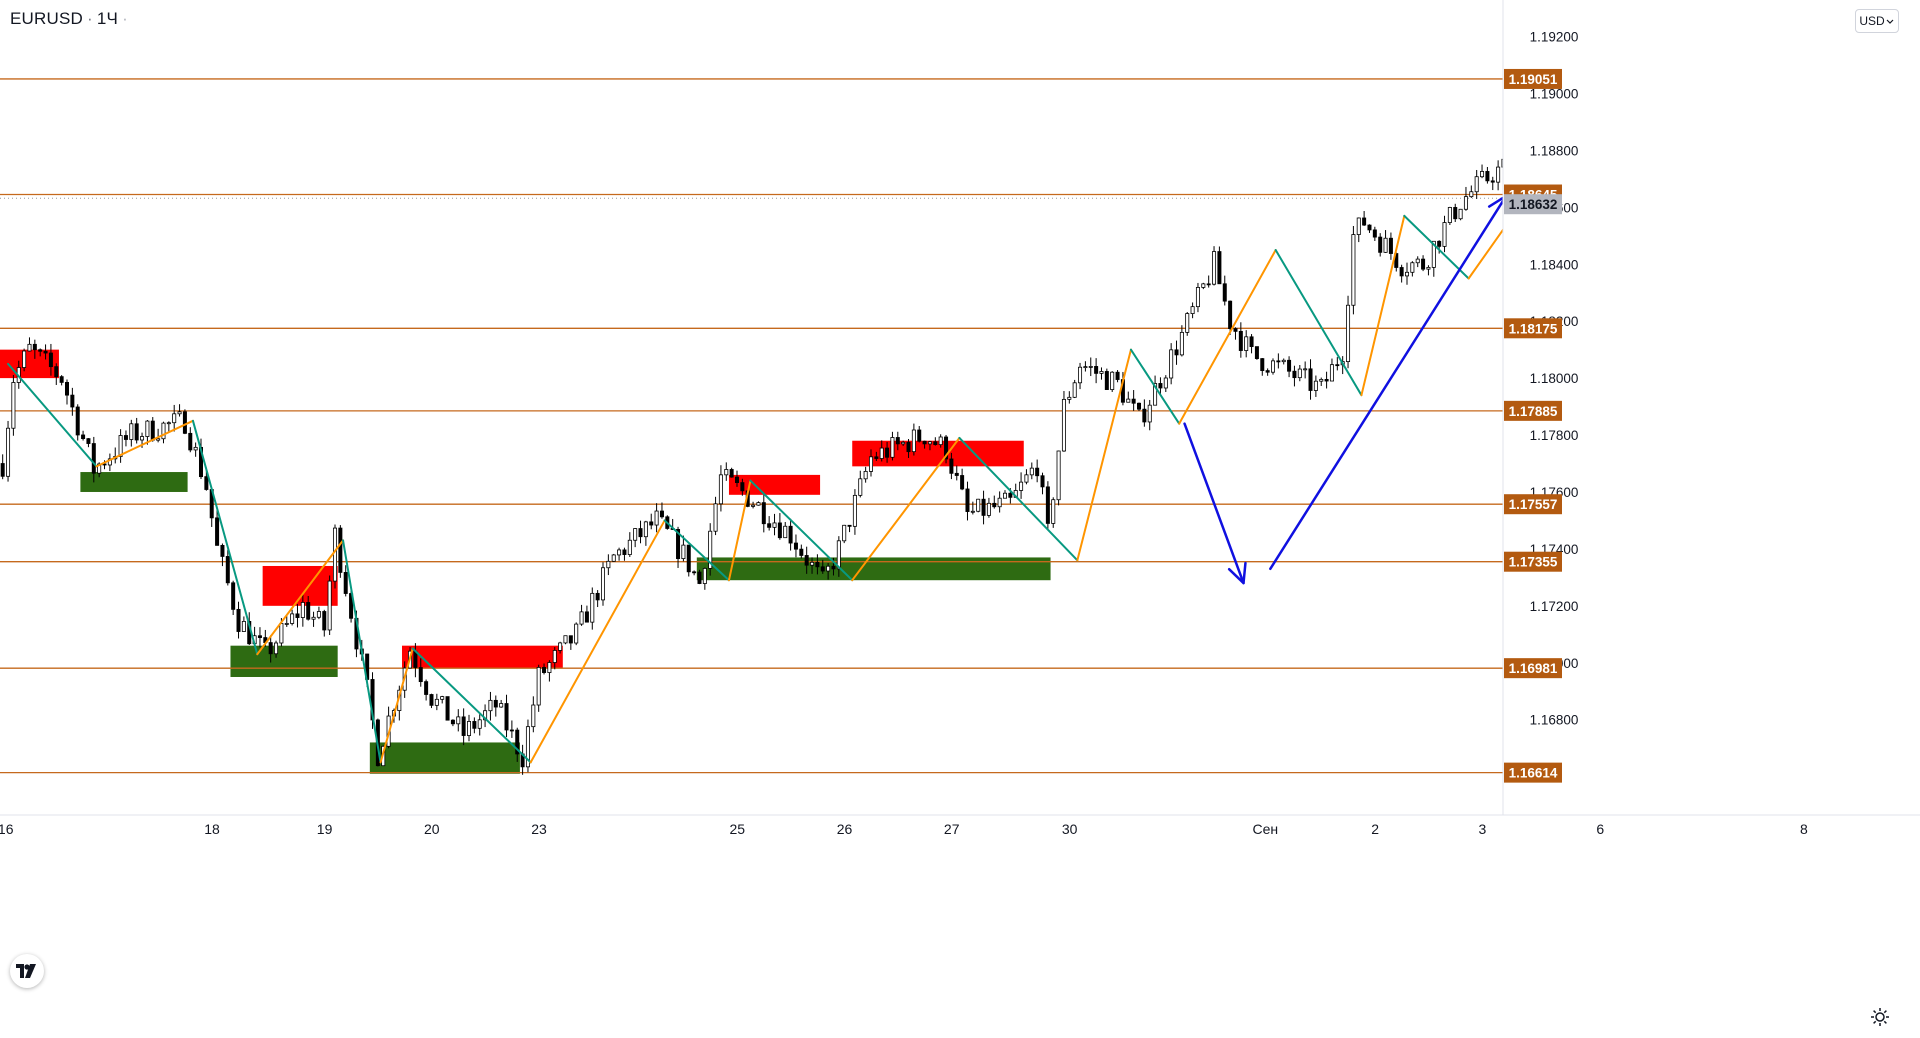 The width and height of the screenshot is (1920, 1038). What do you see at coordinates (7, 829) in the screenshot?
I see `time-tick-label: 16` at bounding box center [7, 829].